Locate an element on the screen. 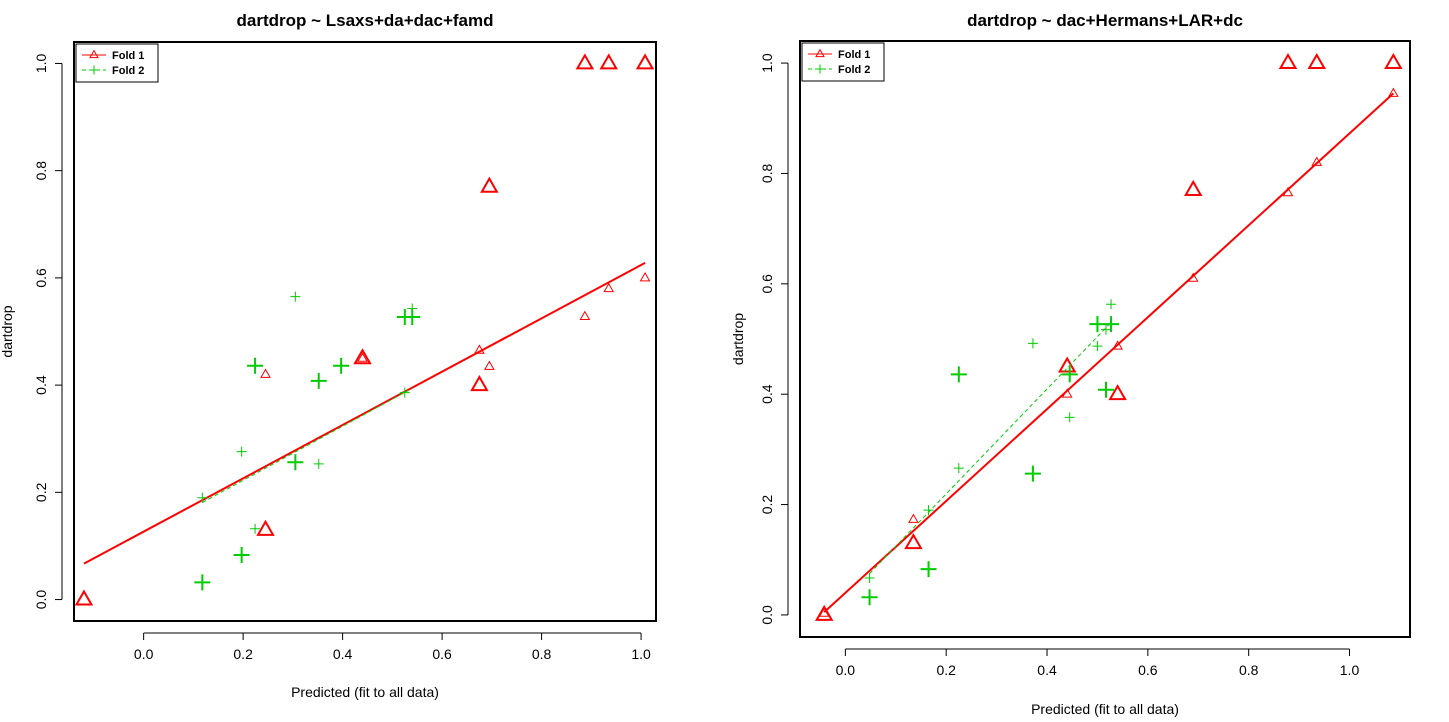 Image resolution: width=1449 pixels, height=722 pixels. chart-title: dartdrop ~ Lsaxs+da+dac+famd is located at coordinates (365, 20).